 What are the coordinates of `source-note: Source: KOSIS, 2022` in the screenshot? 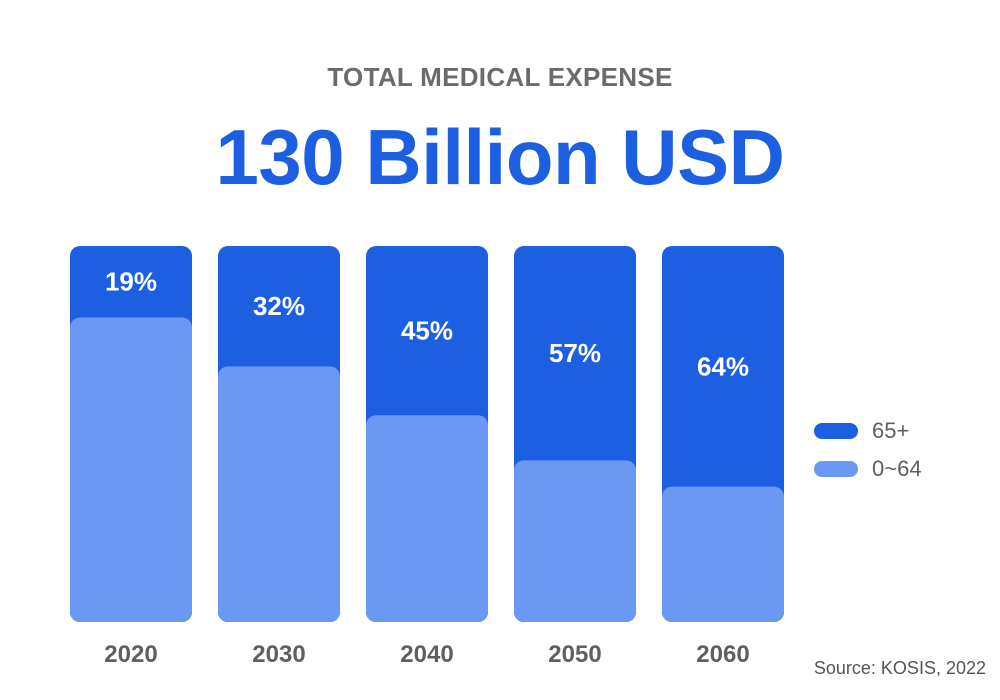 It's located at (899, 668).